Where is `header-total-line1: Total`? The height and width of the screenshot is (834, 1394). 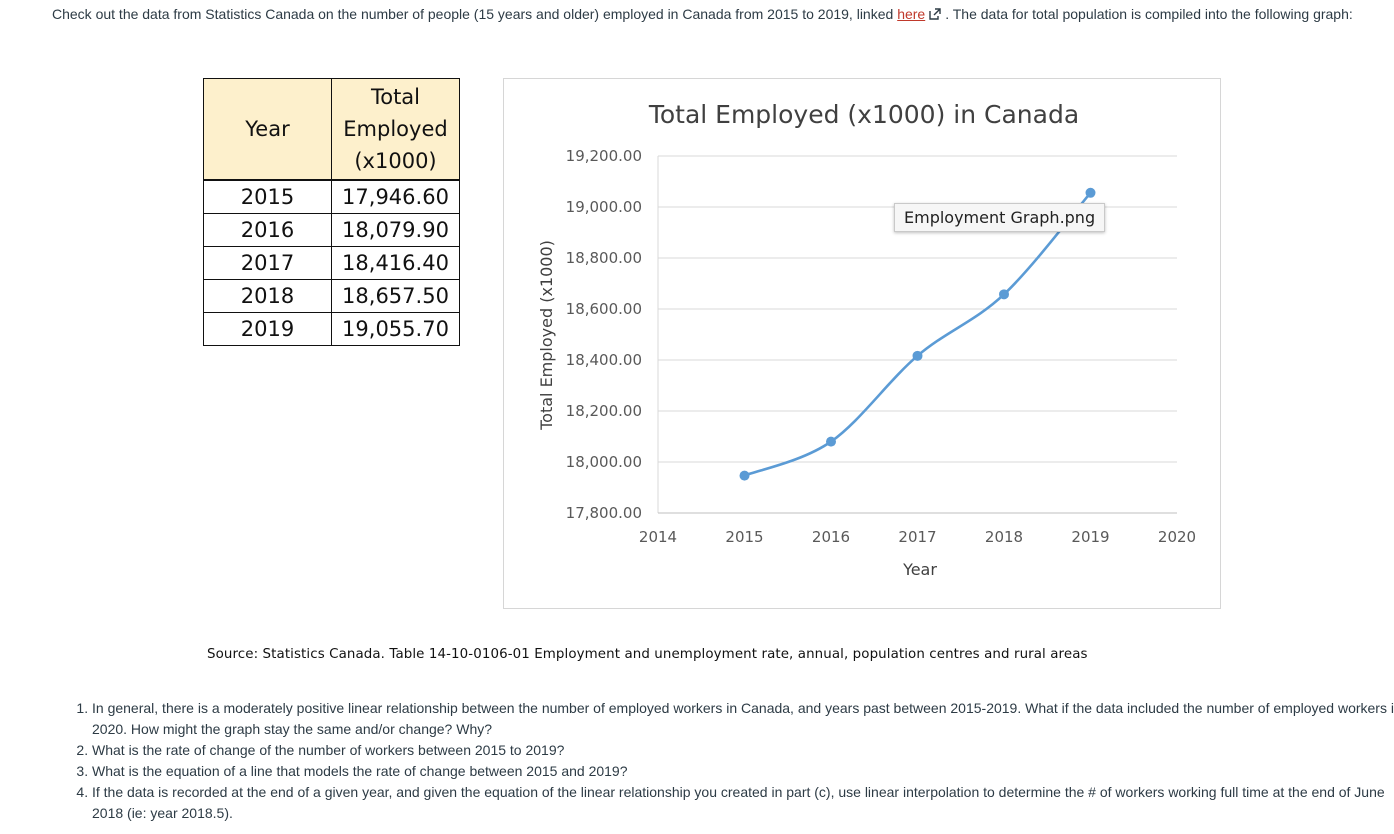 header-total-line1: Total is located at coordinates (395, 97).